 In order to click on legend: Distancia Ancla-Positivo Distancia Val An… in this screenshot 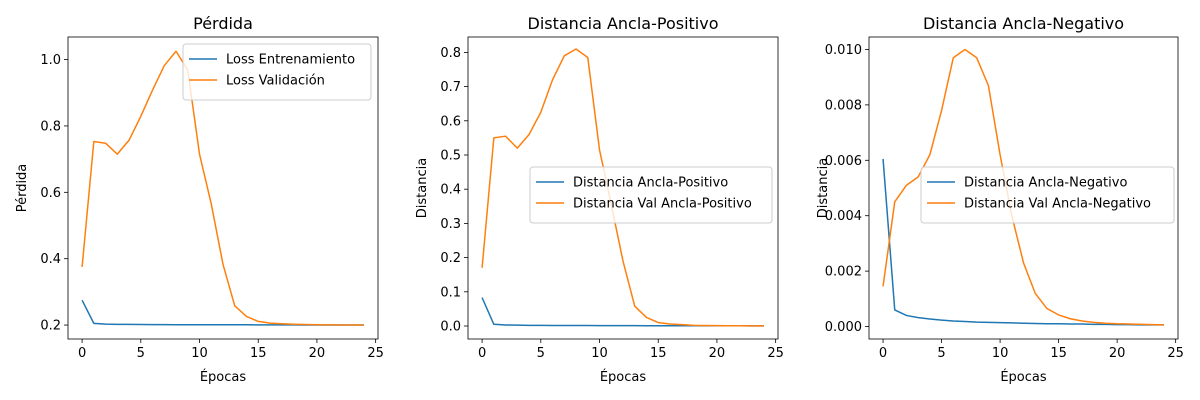, I will do `click(651, 195)`.